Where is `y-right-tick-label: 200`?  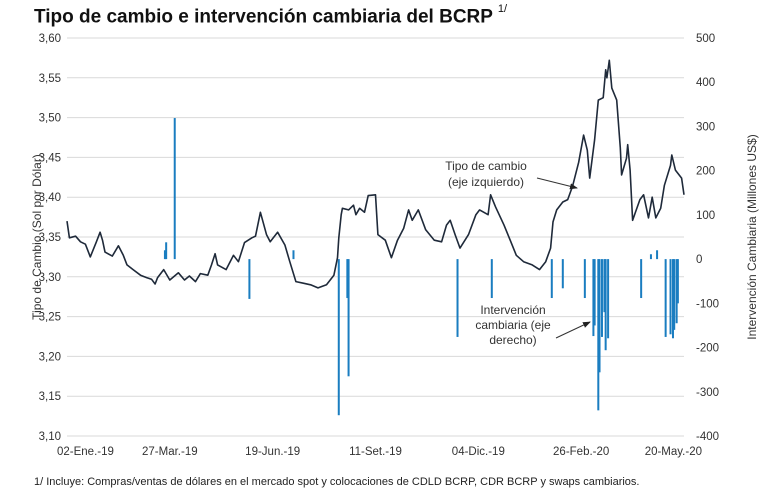 y-right-tick-label: 200 is located at coordinates (705, 172).